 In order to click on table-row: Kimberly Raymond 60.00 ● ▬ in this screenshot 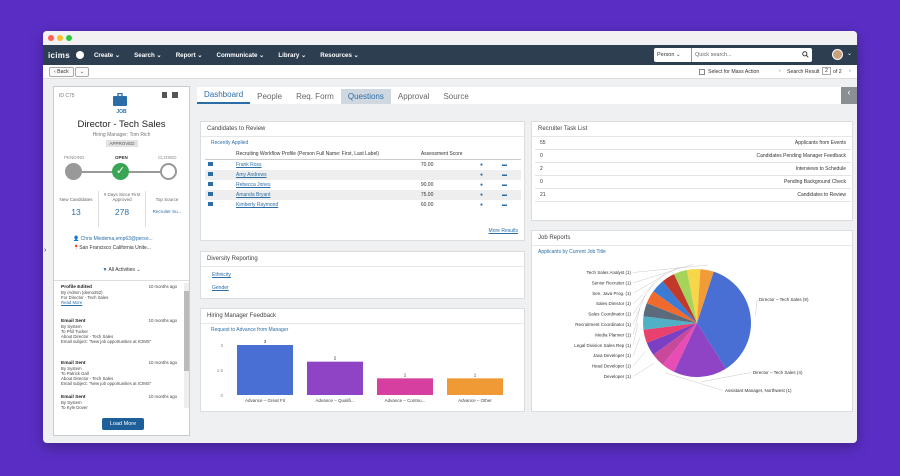, I will do `click(363, 205)`.